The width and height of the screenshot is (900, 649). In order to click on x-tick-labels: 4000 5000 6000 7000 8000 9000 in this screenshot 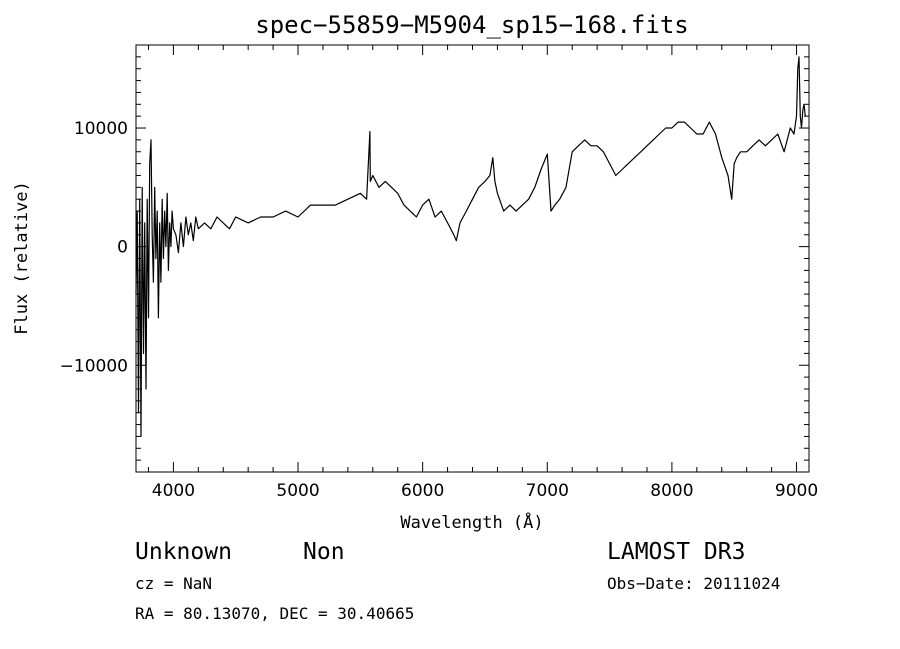, I will do `click(485, 491)`.